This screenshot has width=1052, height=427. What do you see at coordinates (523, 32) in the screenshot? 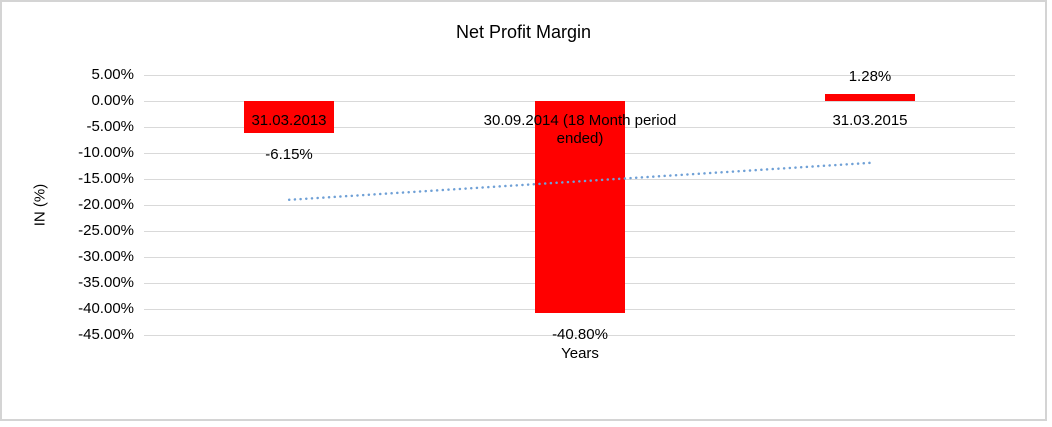
I see `chart-title: Net Profit Margin` at bounding box center [523, 32].